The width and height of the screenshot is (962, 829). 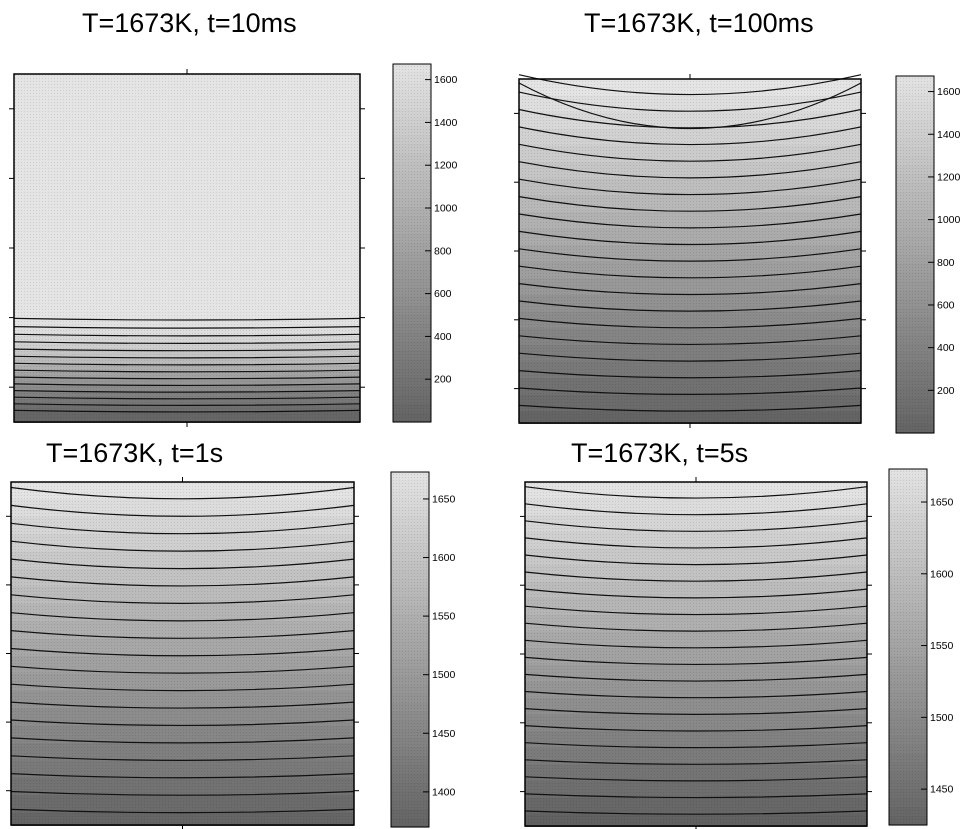 What do you see at coordinates (189, 23) in the screenshot?
I see `panel-title: T=1673K, t=10ms` at bounding box center [189, 23].